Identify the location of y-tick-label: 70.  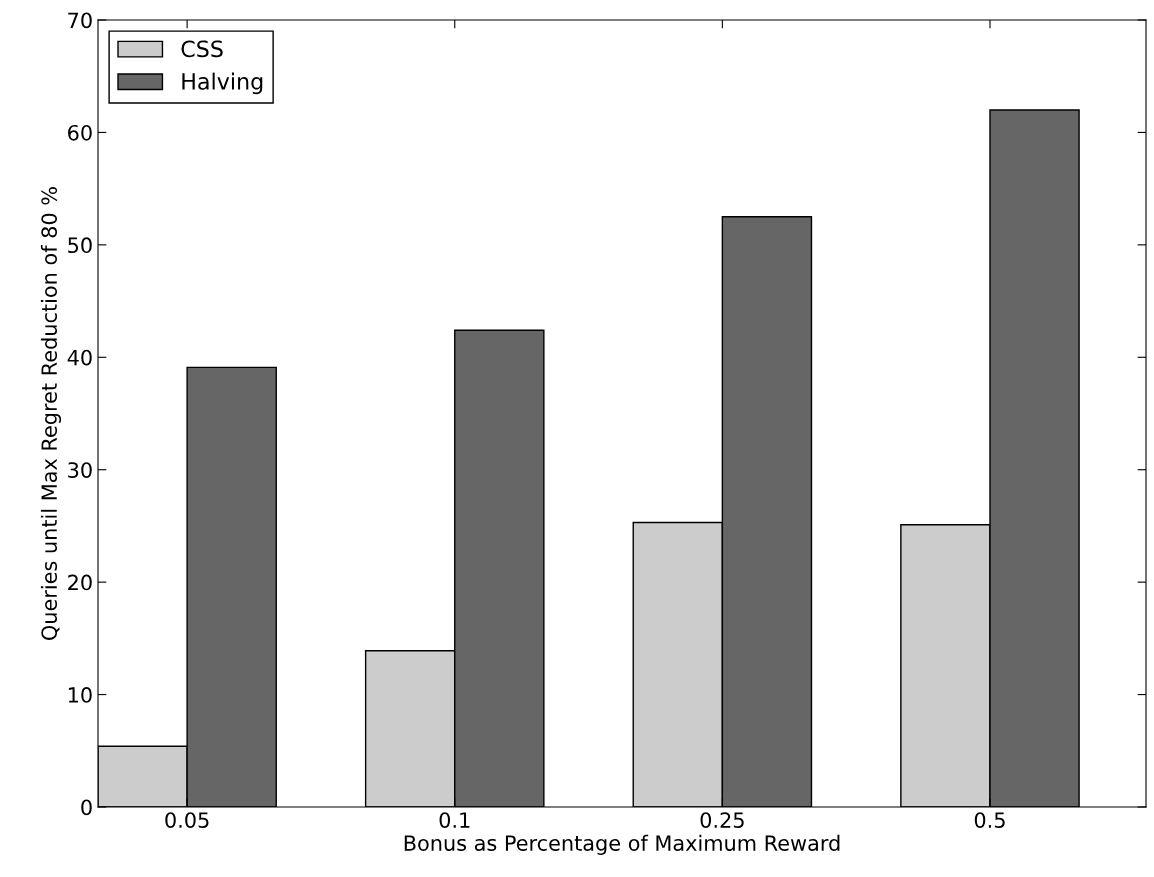
(80, 20).